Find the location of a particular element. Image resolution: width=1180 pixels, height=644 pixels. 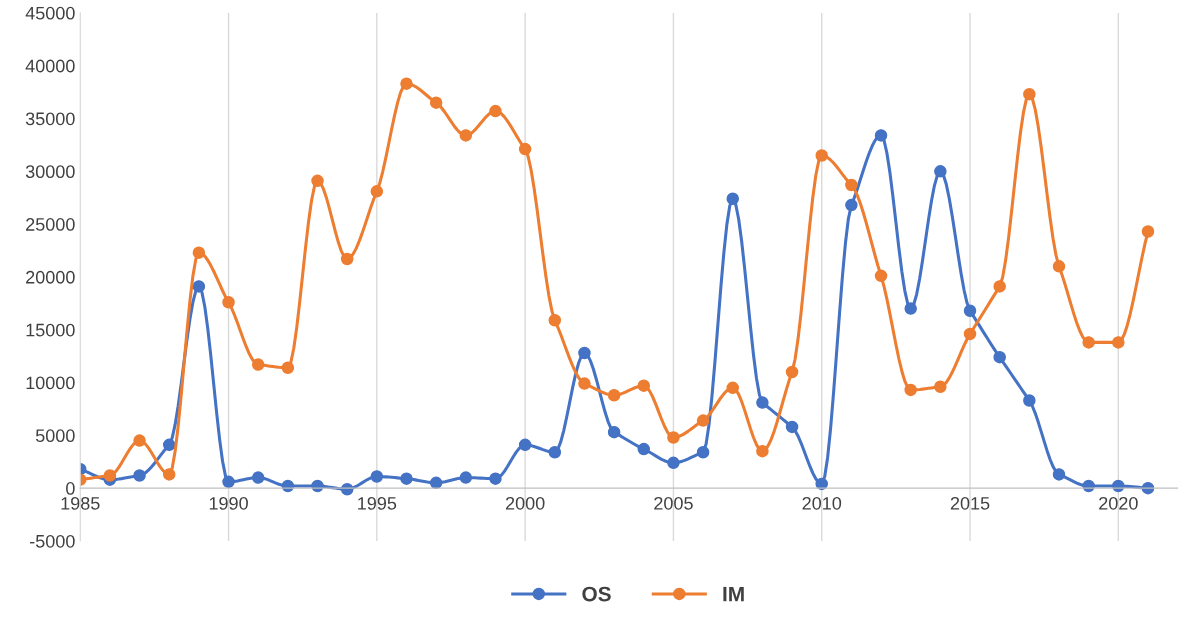

legend-label: IM is located at coordinates (733, 594).